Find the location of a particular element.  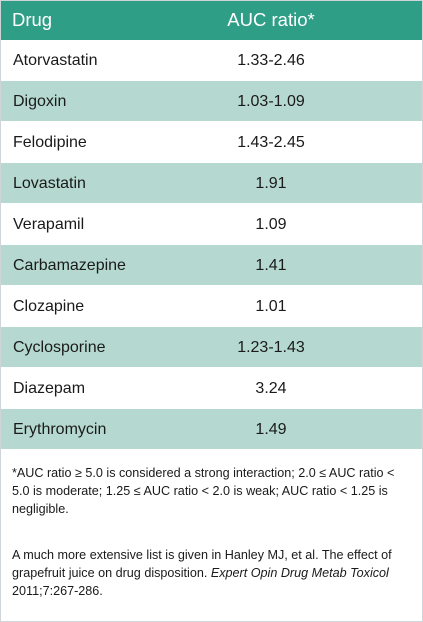

table-row: Felodipine 1.43-2.45 is located at coordinates (211, 142).